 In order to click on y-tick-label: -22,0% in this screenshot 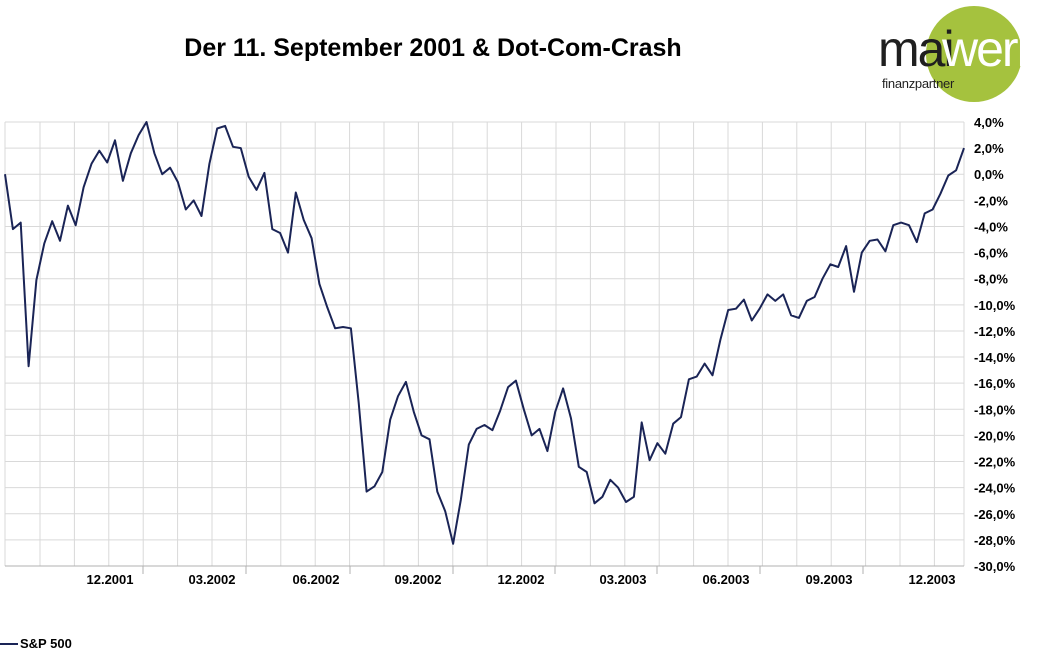, I will do `click(995, 462)`.